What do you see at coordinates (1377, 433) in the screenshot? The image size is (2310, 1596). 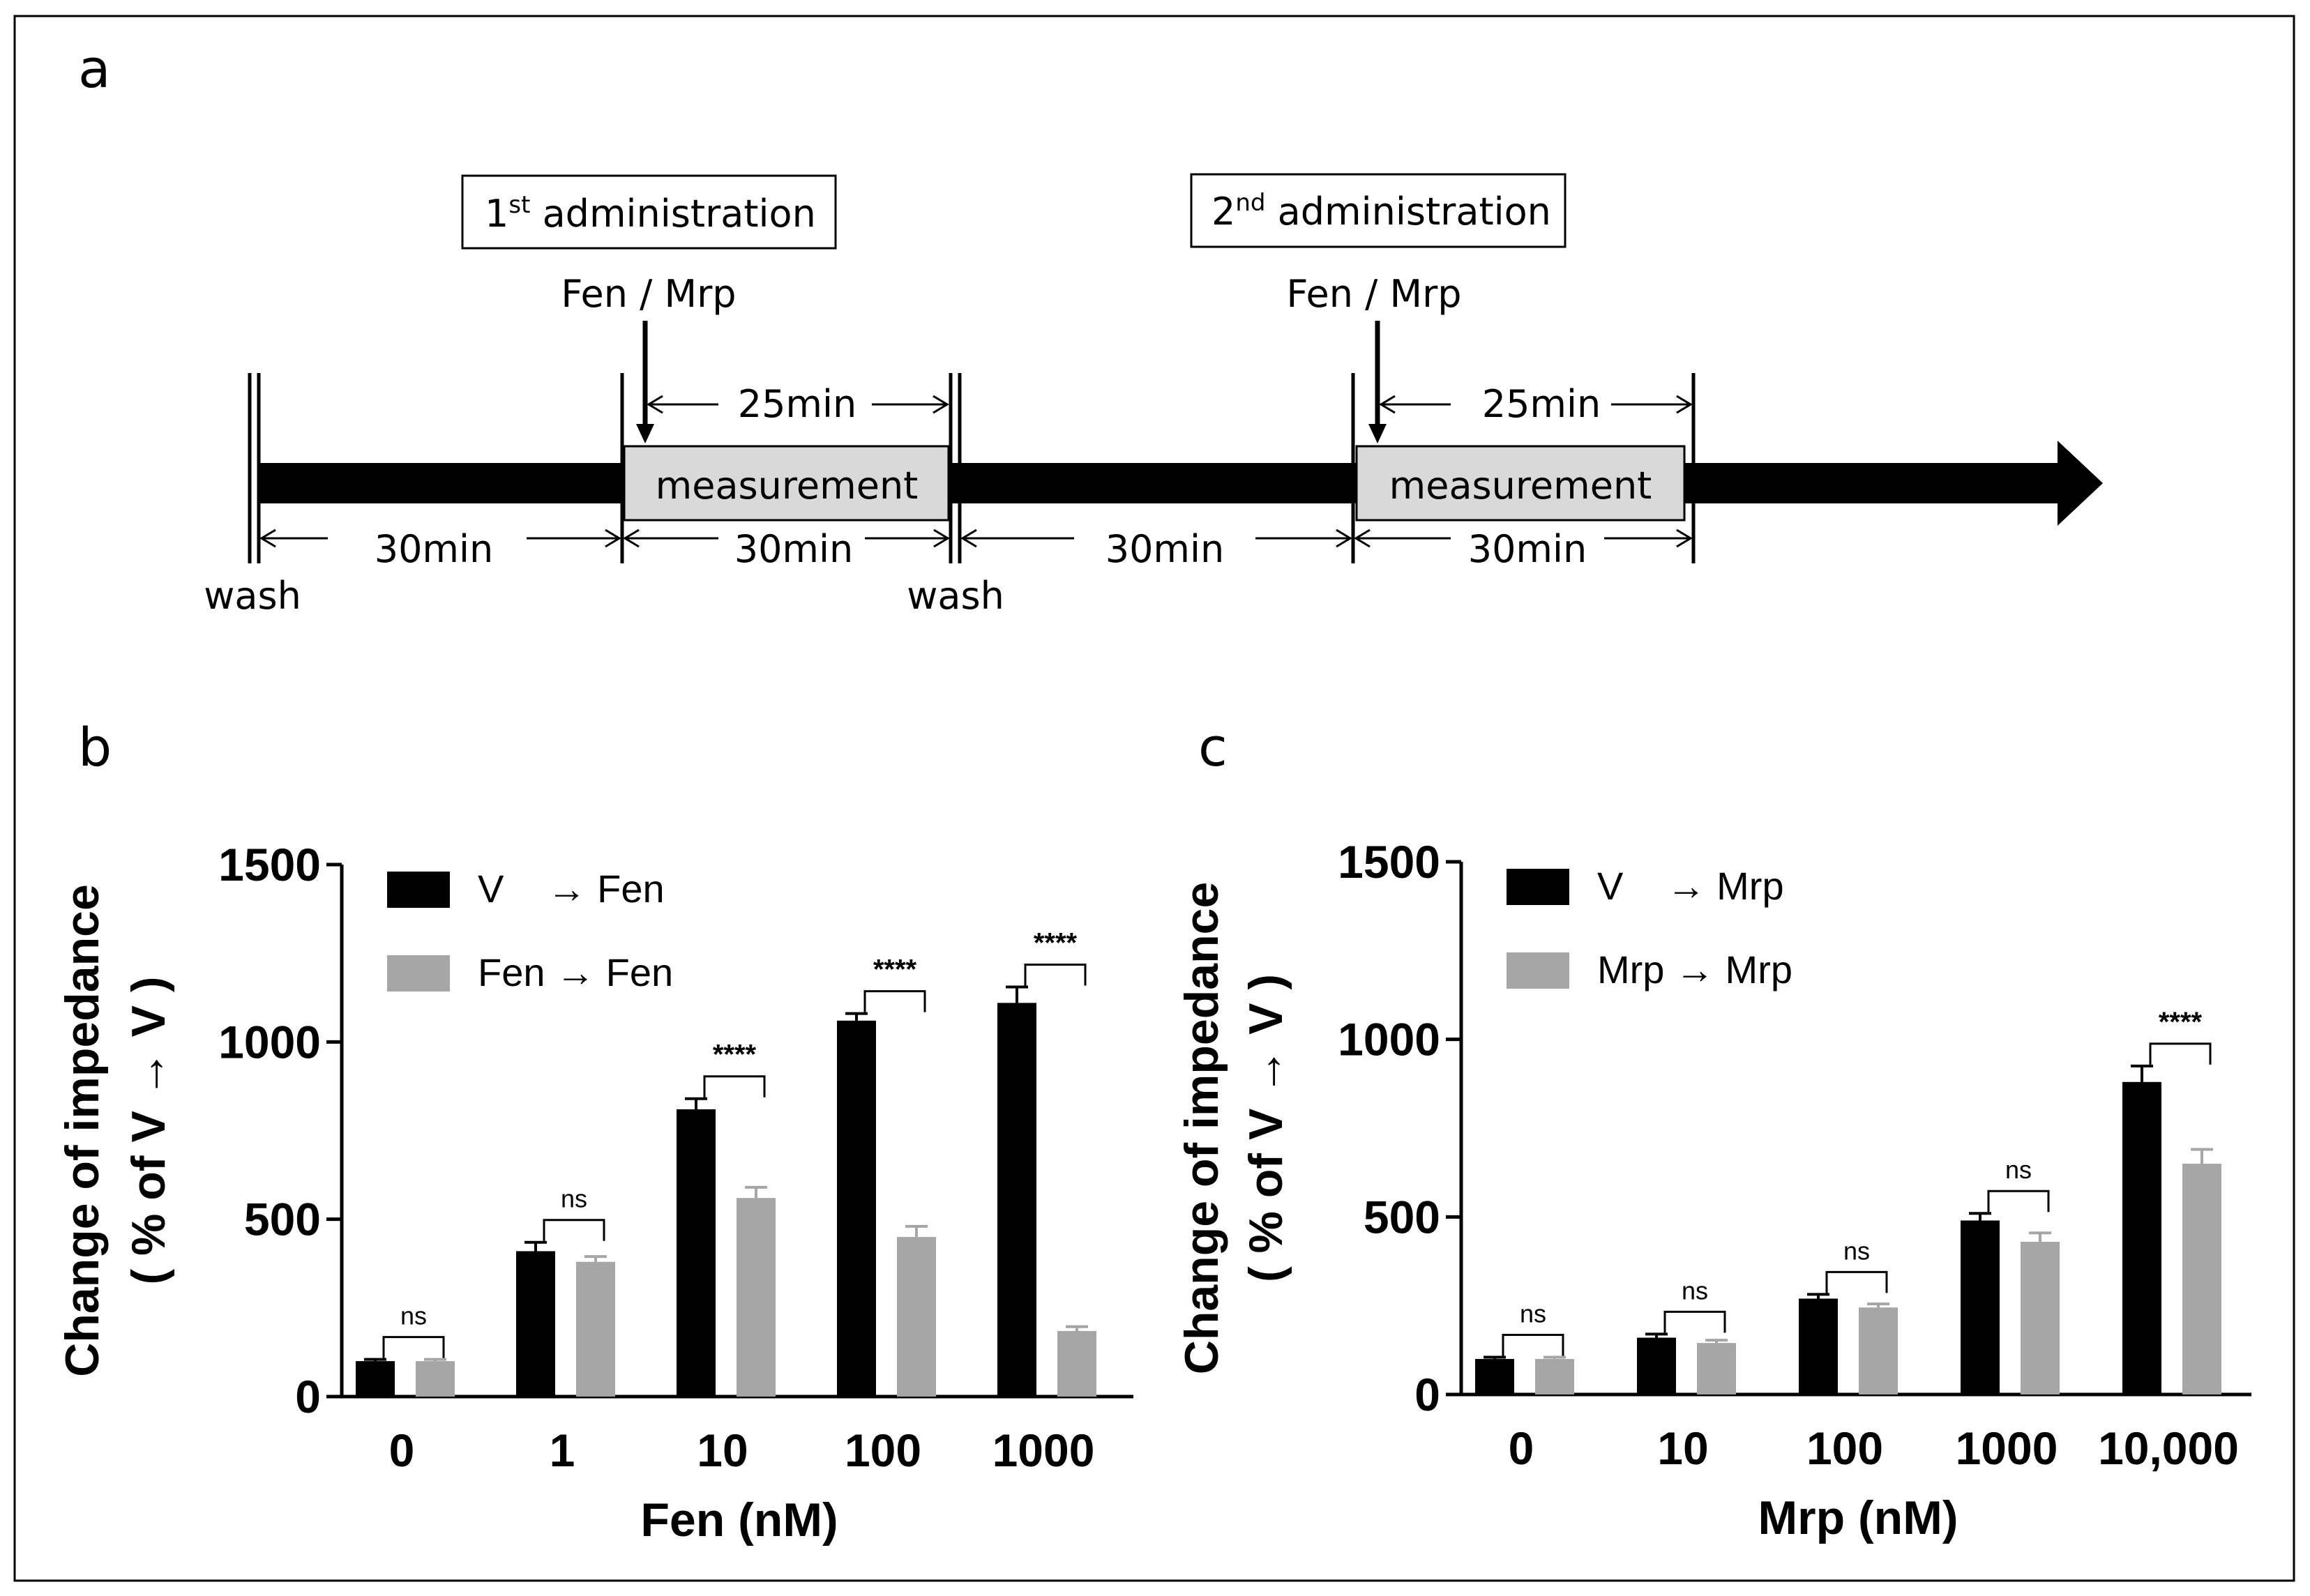 I see `admin-arrow-2-head` at bounding box center [1377, 433].